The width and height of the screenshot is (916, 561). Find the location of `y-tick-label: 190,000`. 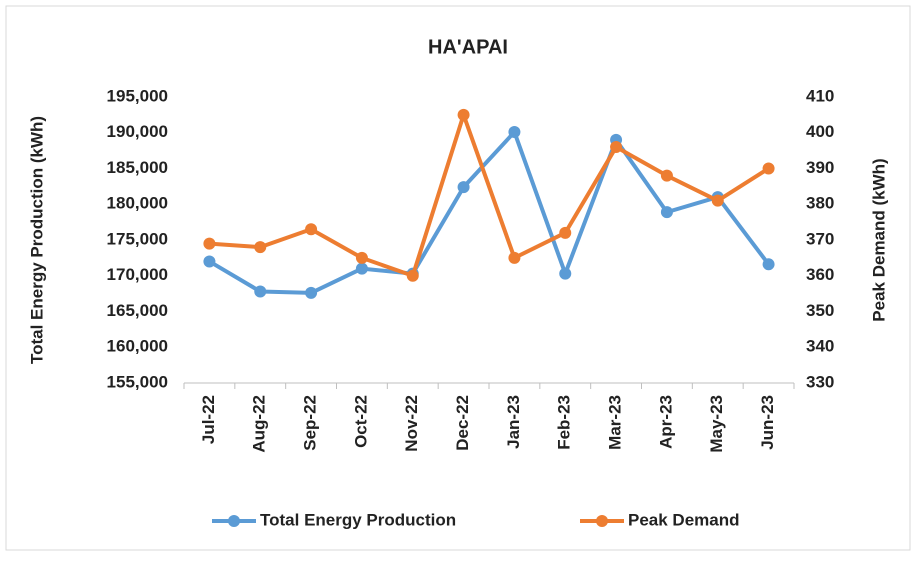

y-tick-label: 190,000 is located at coordinates (137, 131).